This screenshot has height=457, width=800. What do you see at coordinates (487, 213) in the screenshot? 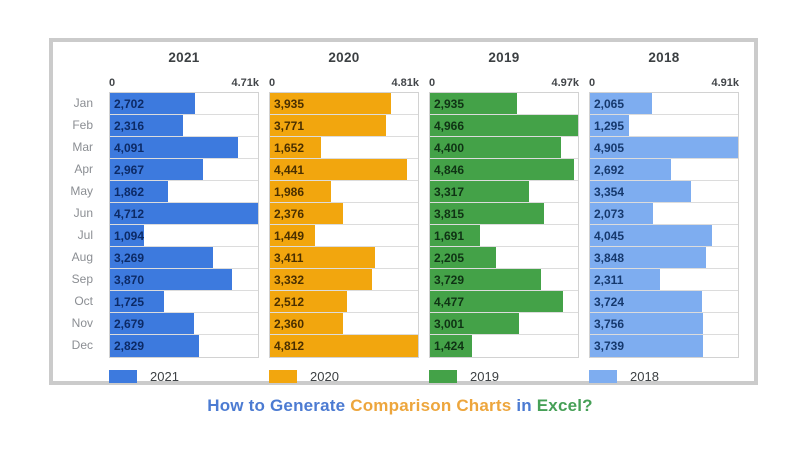
I see `data-bar: 3,815` at bounding box center [487, 213].